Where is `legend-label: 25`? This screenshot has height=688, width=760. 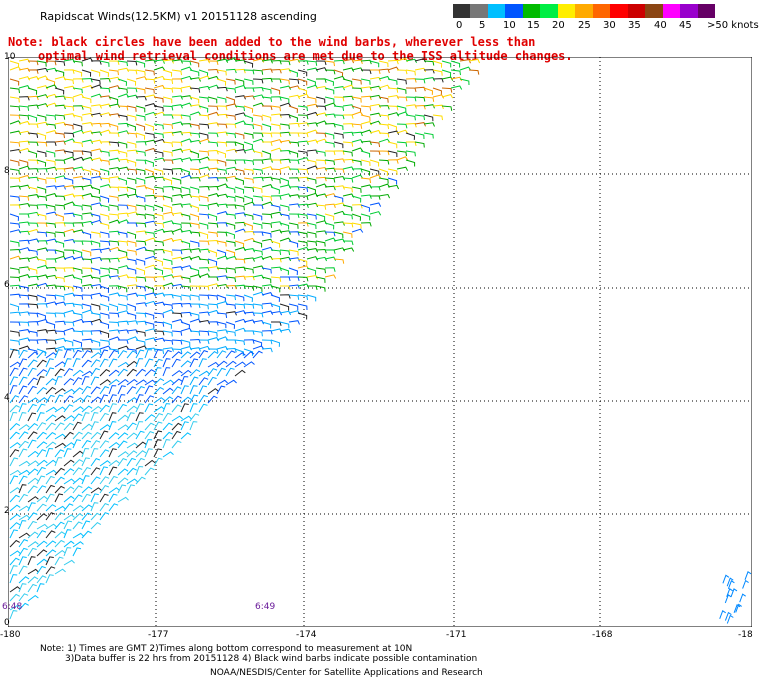 legend-label: 25 is located at coordinates (584, 25).